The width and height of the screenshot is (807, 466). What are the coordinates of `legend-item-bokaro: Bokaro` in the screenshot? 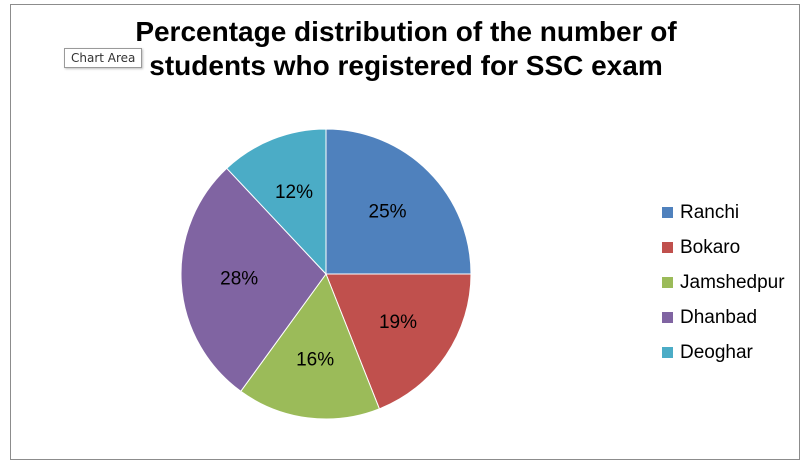 It's located at (723, 247).